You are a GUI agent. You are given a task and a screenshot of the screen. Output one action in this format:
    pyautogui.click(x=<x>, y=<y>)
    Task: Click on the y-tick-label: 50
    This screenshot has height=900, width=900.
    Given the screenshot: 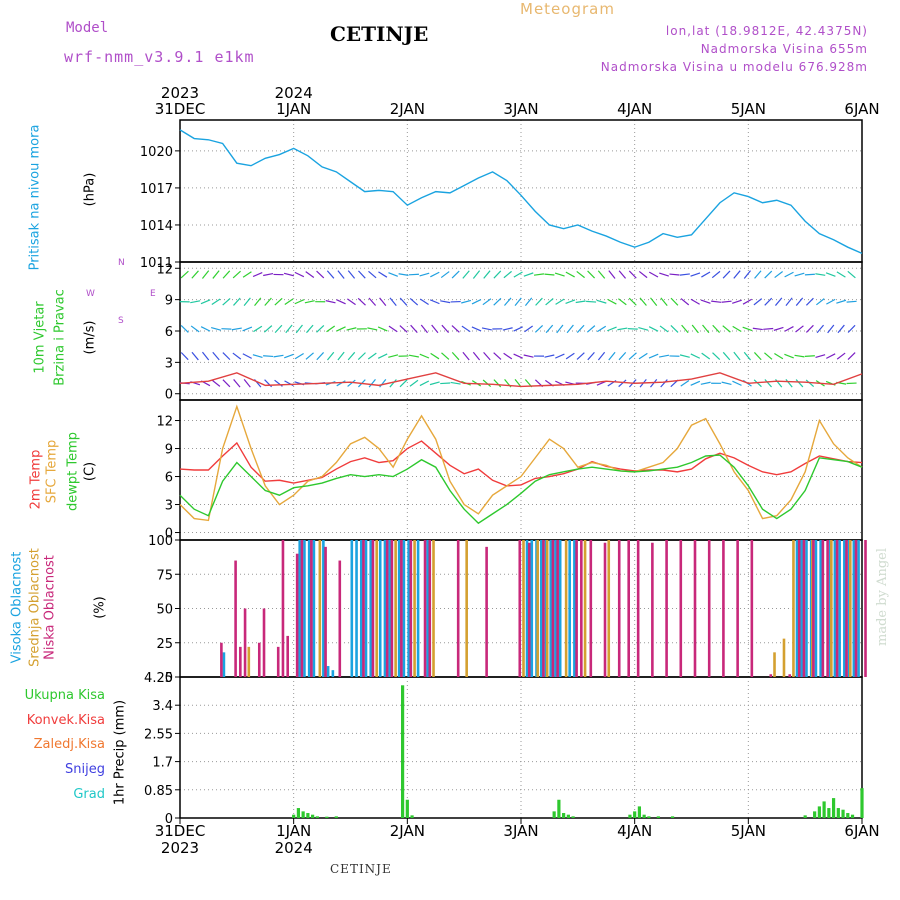 What is the action you would take?
    pyautogui.click(x=164, y=610)
    